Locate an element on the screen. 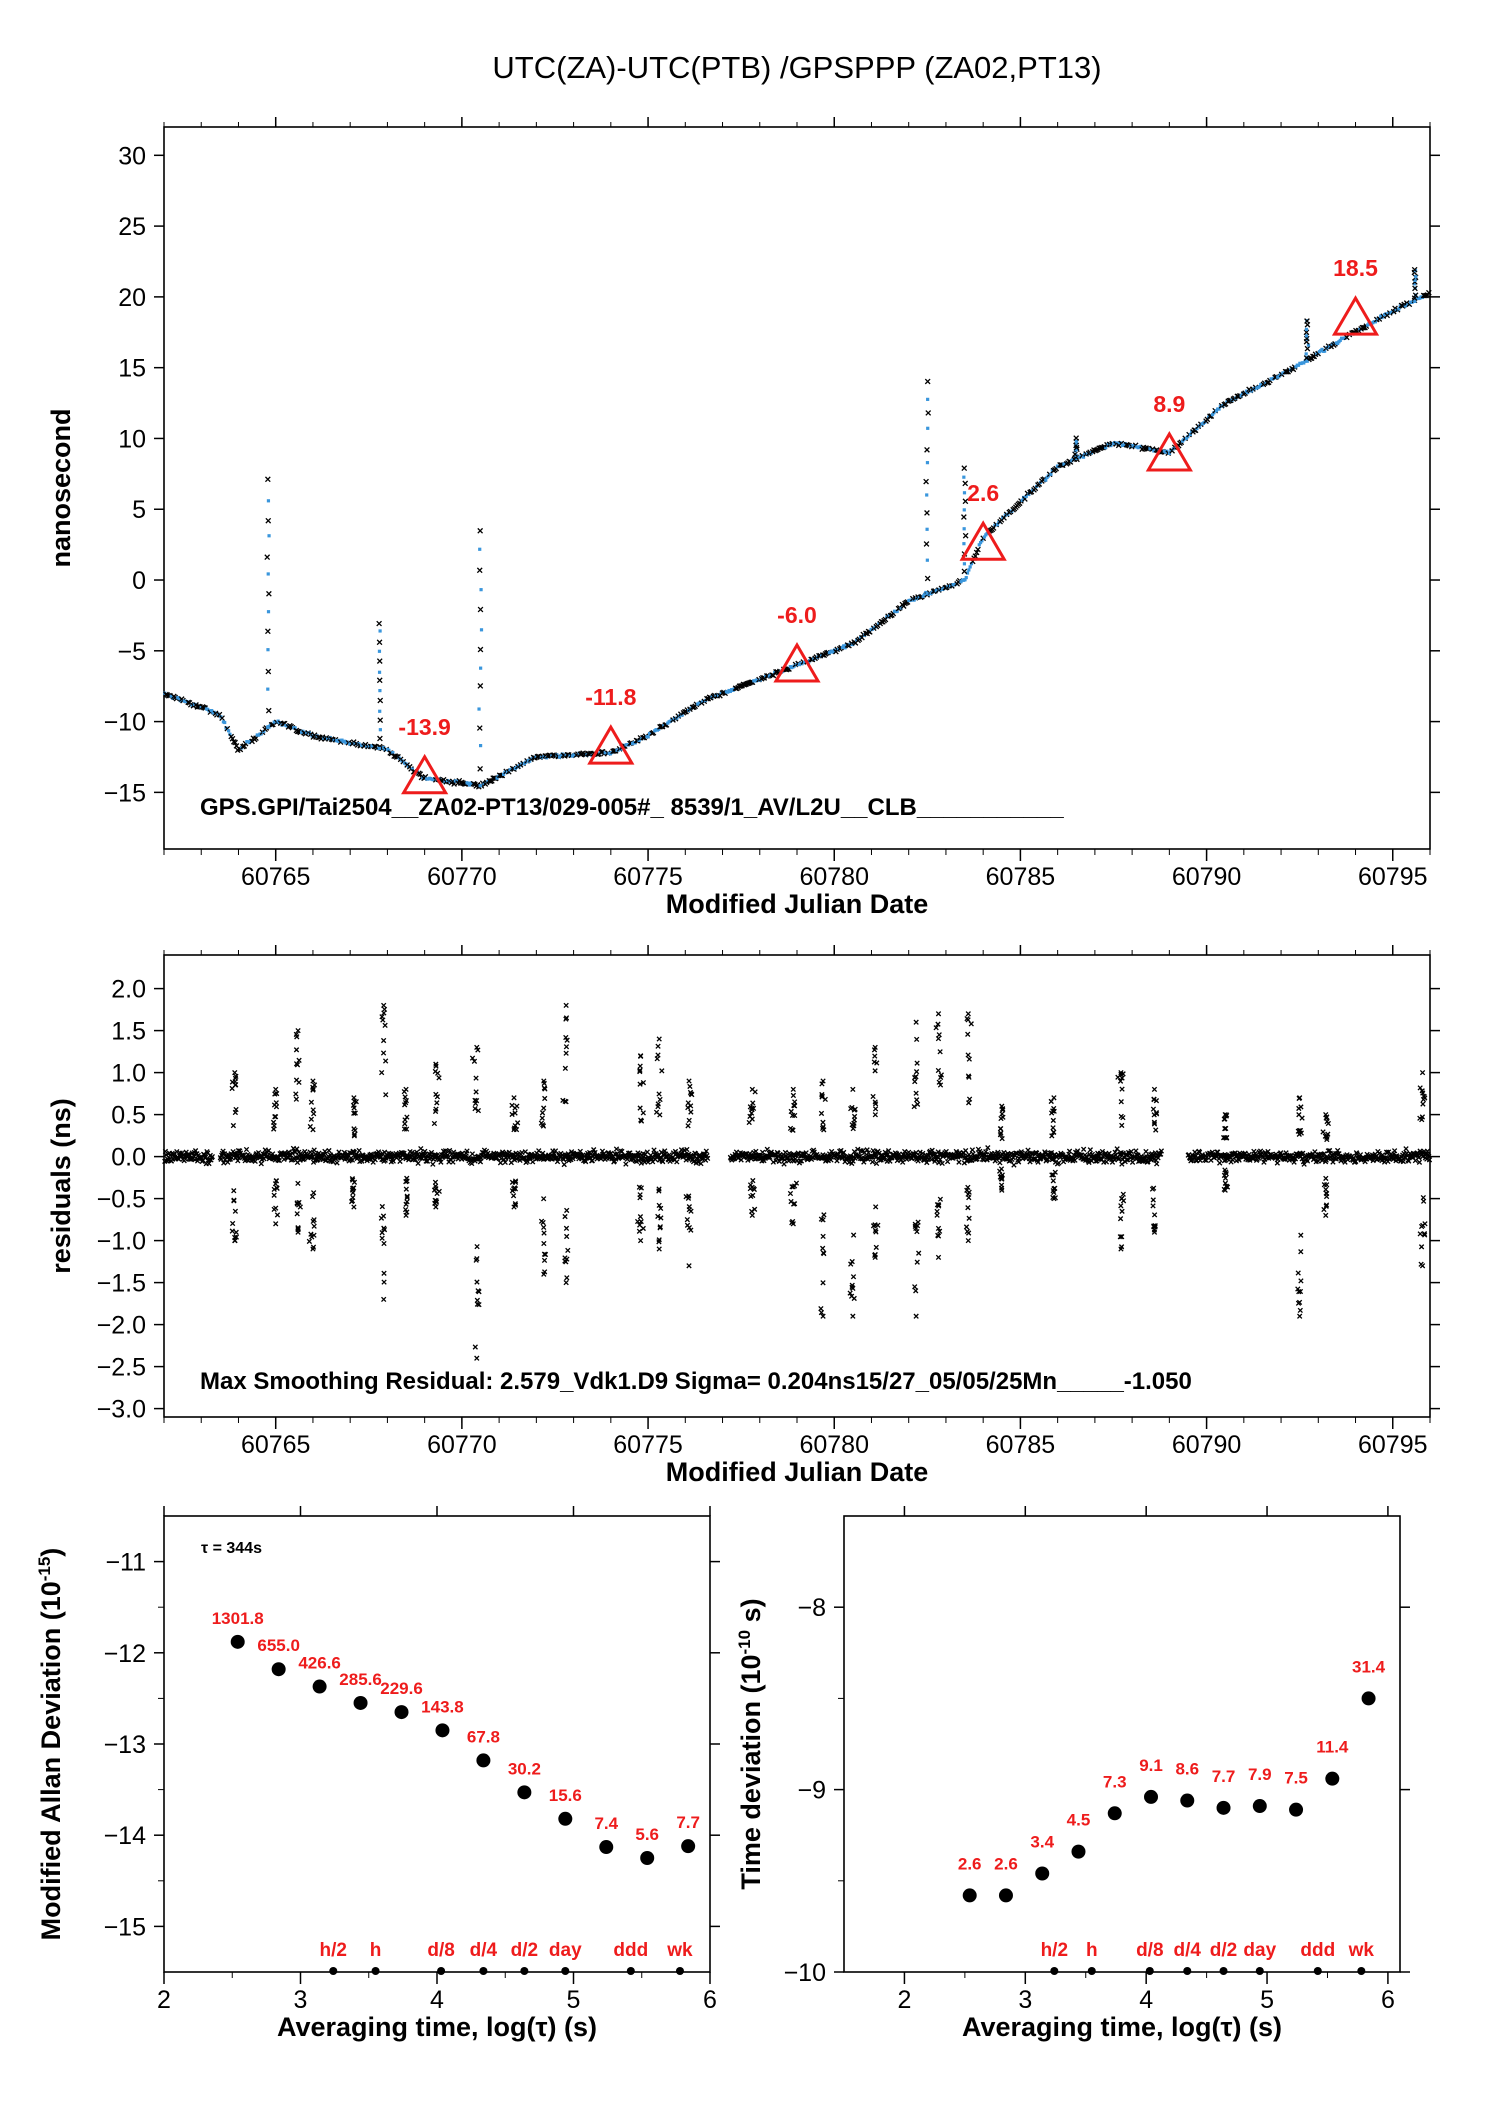  deviation-label: 1301.8 is located at coordinates (238, 1618).